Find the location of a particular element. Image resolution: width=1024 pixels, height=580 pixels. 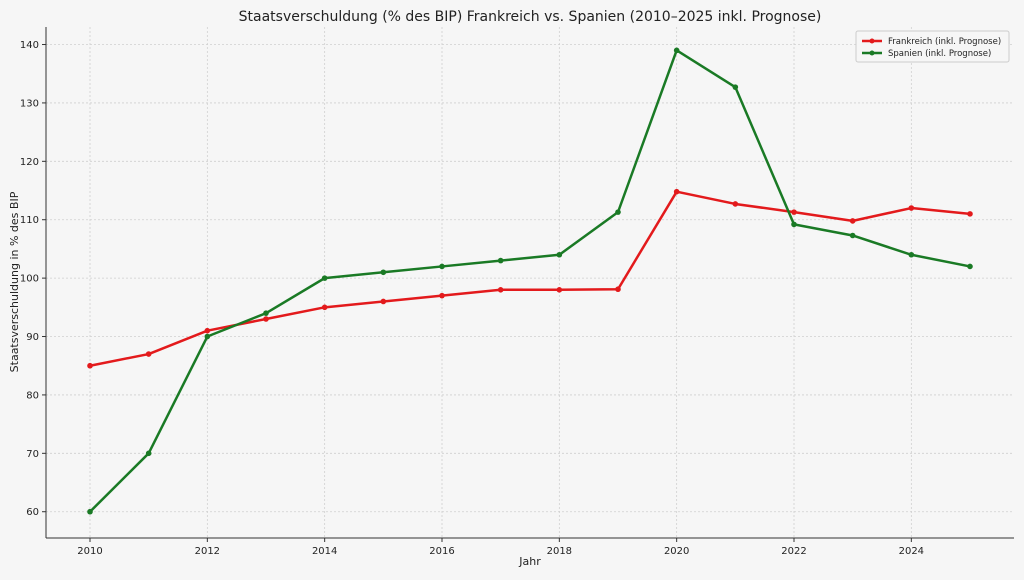

legend-label: Spanien (inkl. Prognose) is located at coordinates (939, 54).